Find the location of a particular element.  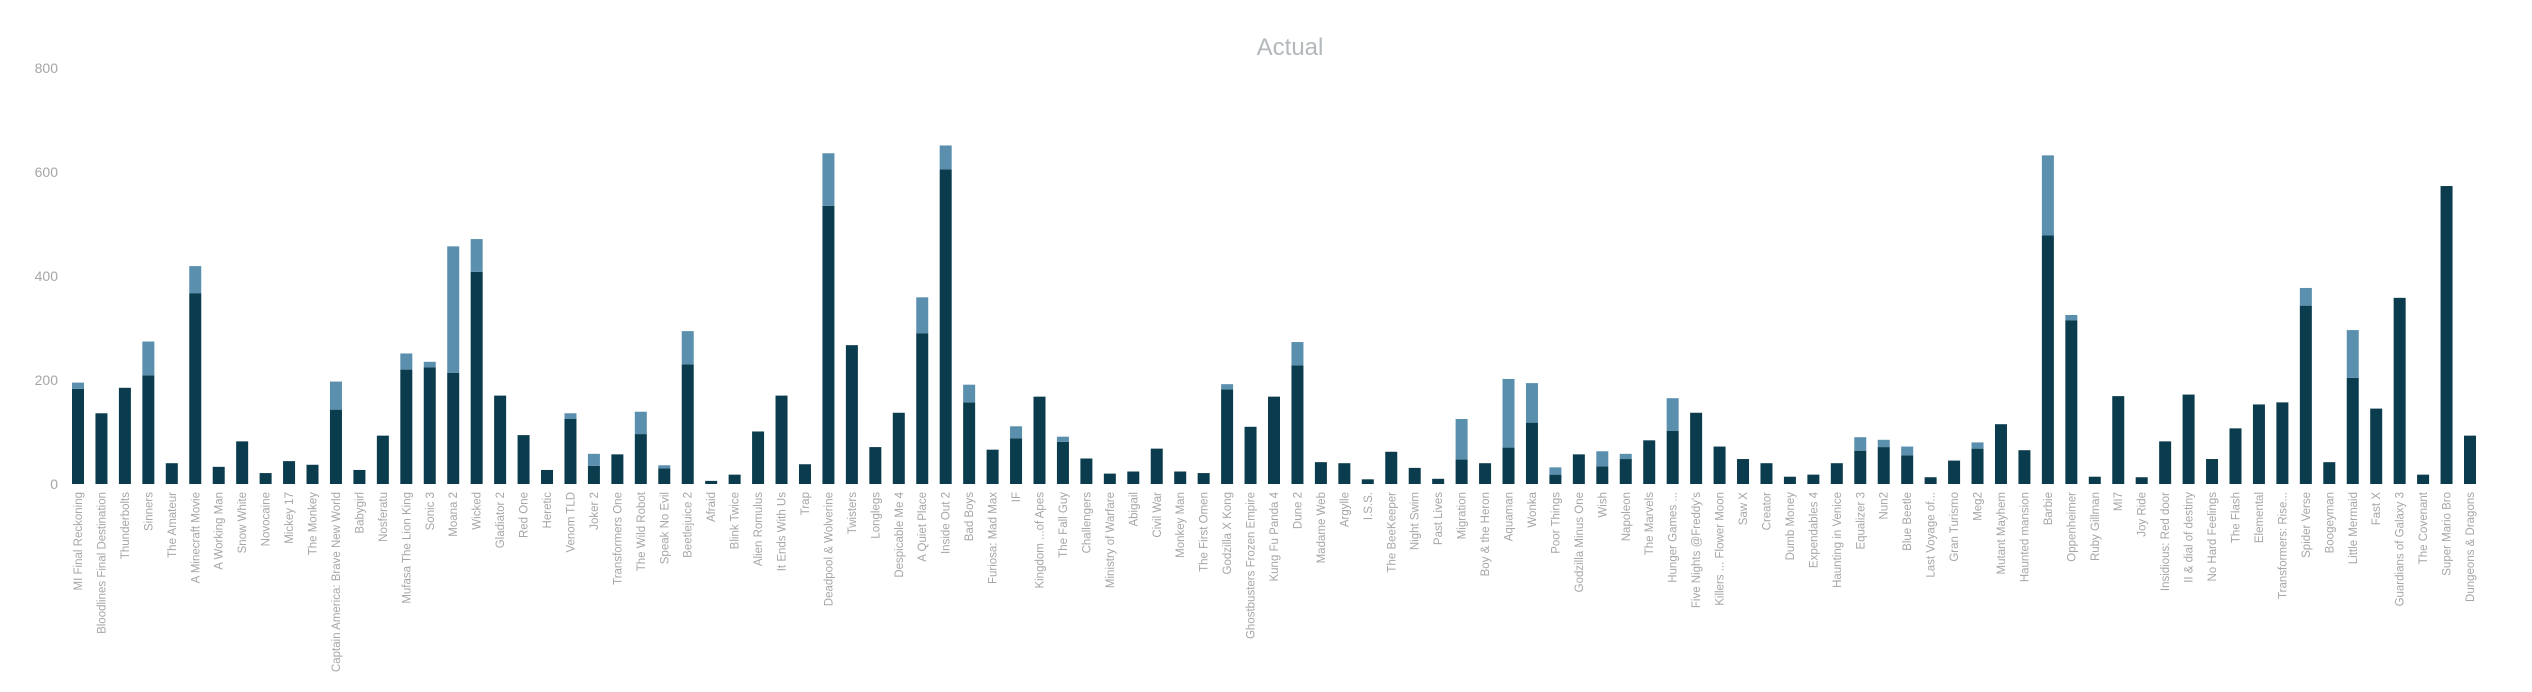

x-tick-label: MI Final Reckoning is located at coordinates (79, 541).